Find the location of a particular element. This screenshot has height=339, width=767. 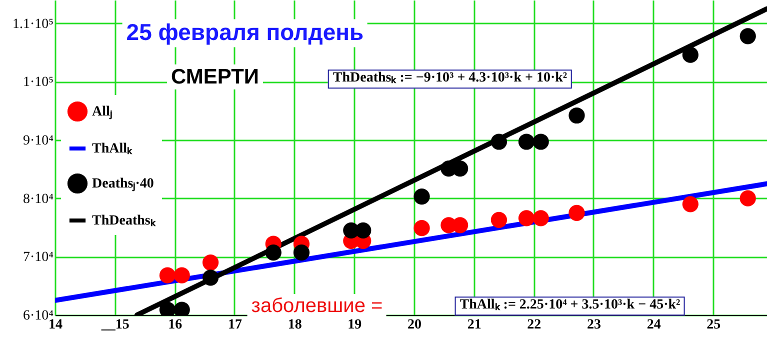

annotation: СМЕРТИ is located at coordinates (215, 77).